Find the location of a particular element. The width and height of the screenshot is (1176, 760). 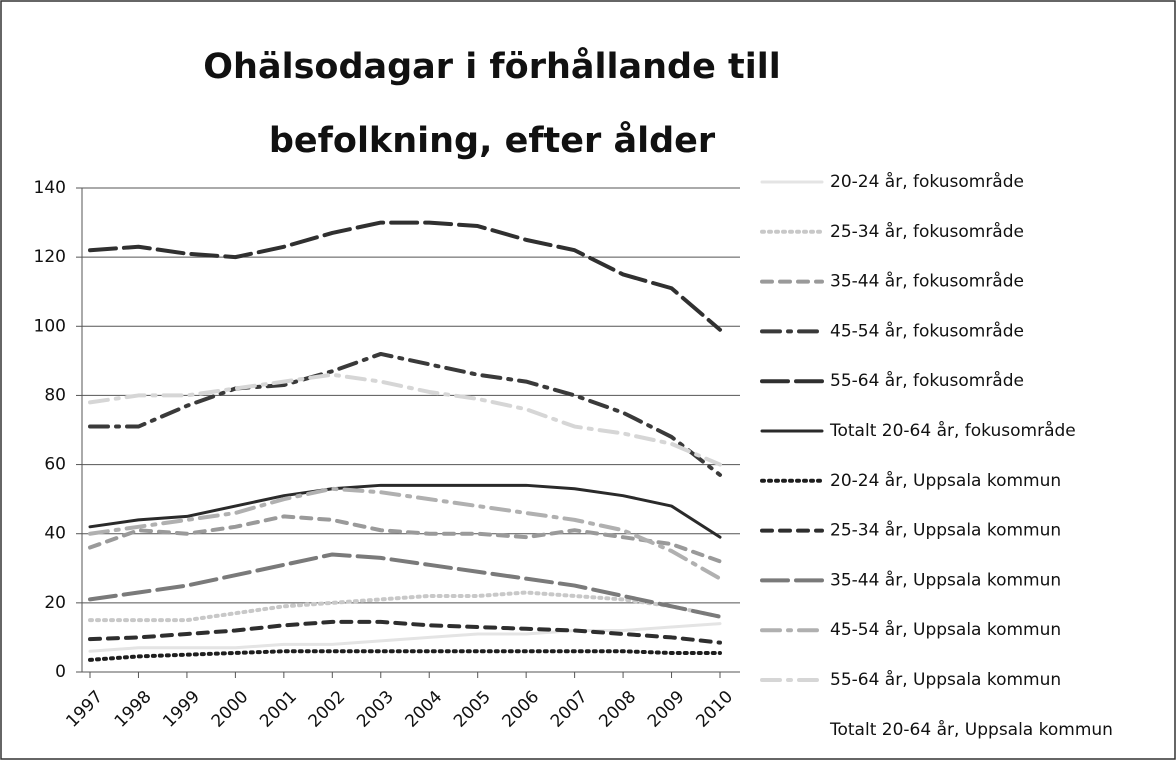

legend-label: 55-64 år, fokusområde is located at coordinates (927, 380).